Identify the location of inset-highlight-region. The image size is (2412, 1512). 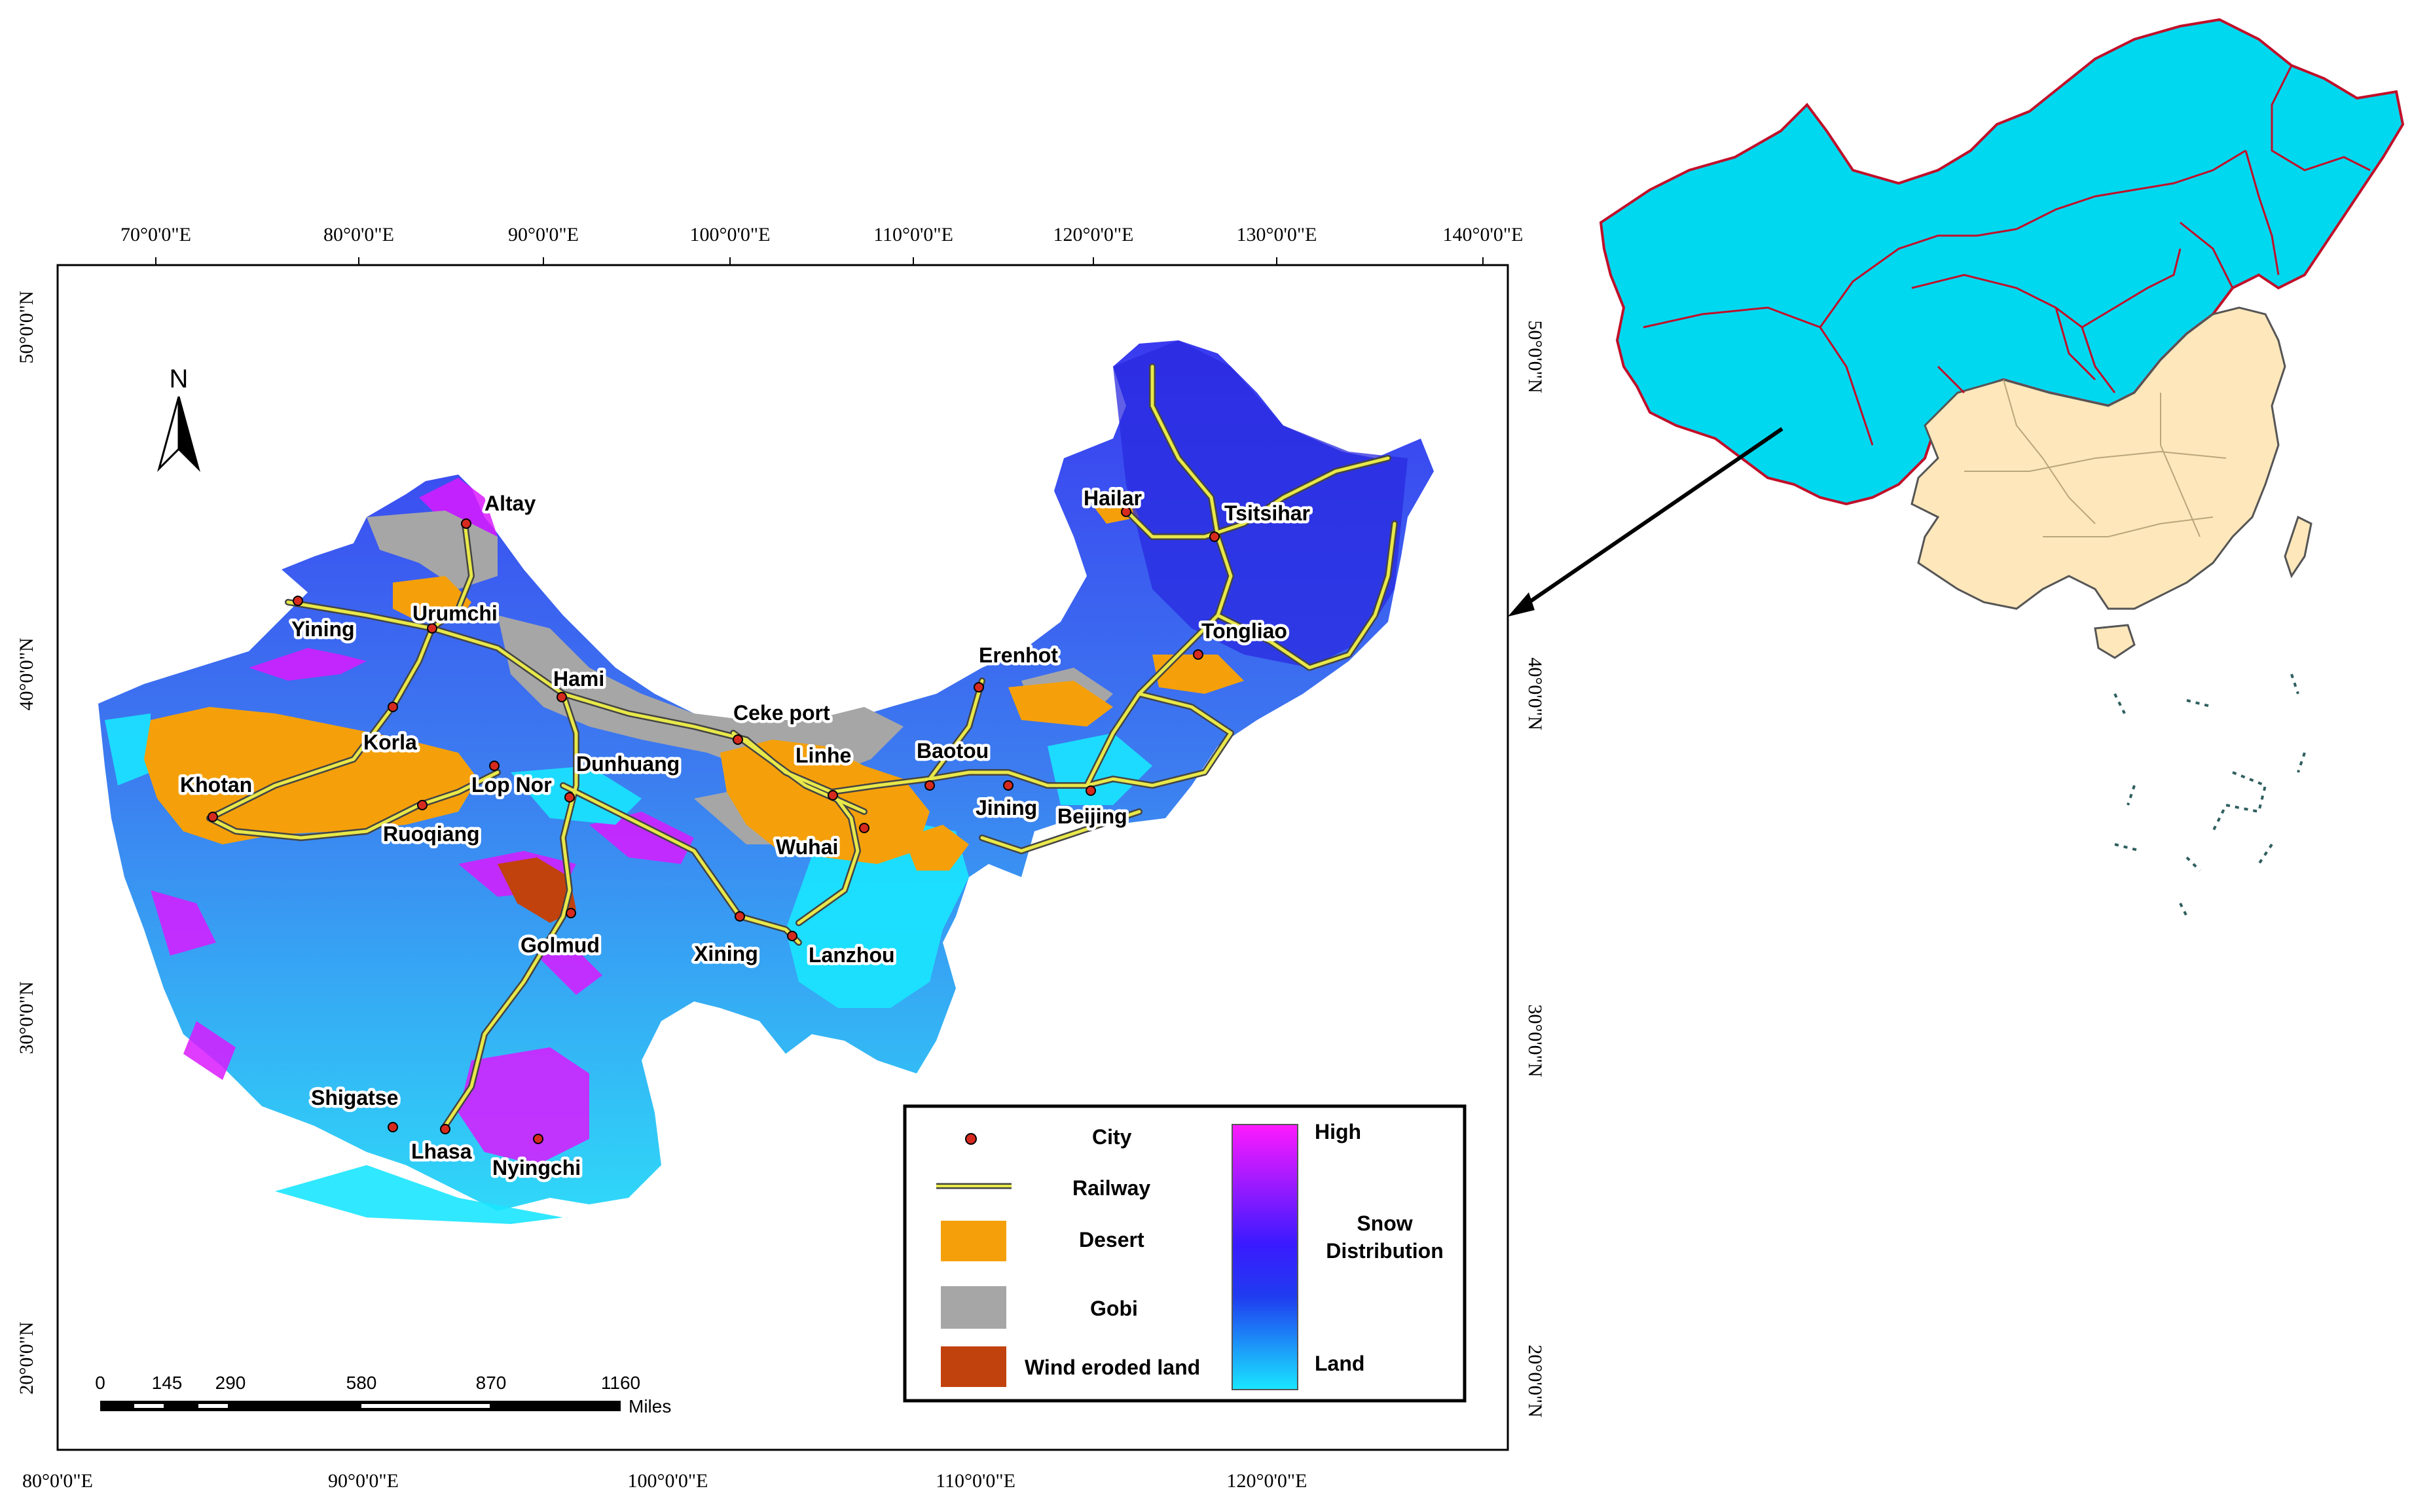
(2002, 262).